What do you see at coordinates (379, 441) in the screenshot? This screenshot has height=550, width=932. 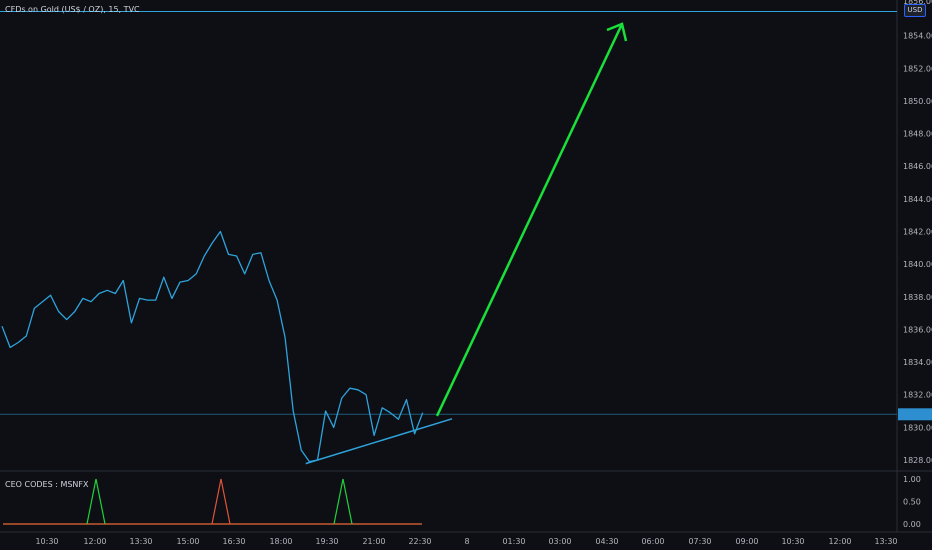 I see `support-trendline` at bounding box center [379, 441].